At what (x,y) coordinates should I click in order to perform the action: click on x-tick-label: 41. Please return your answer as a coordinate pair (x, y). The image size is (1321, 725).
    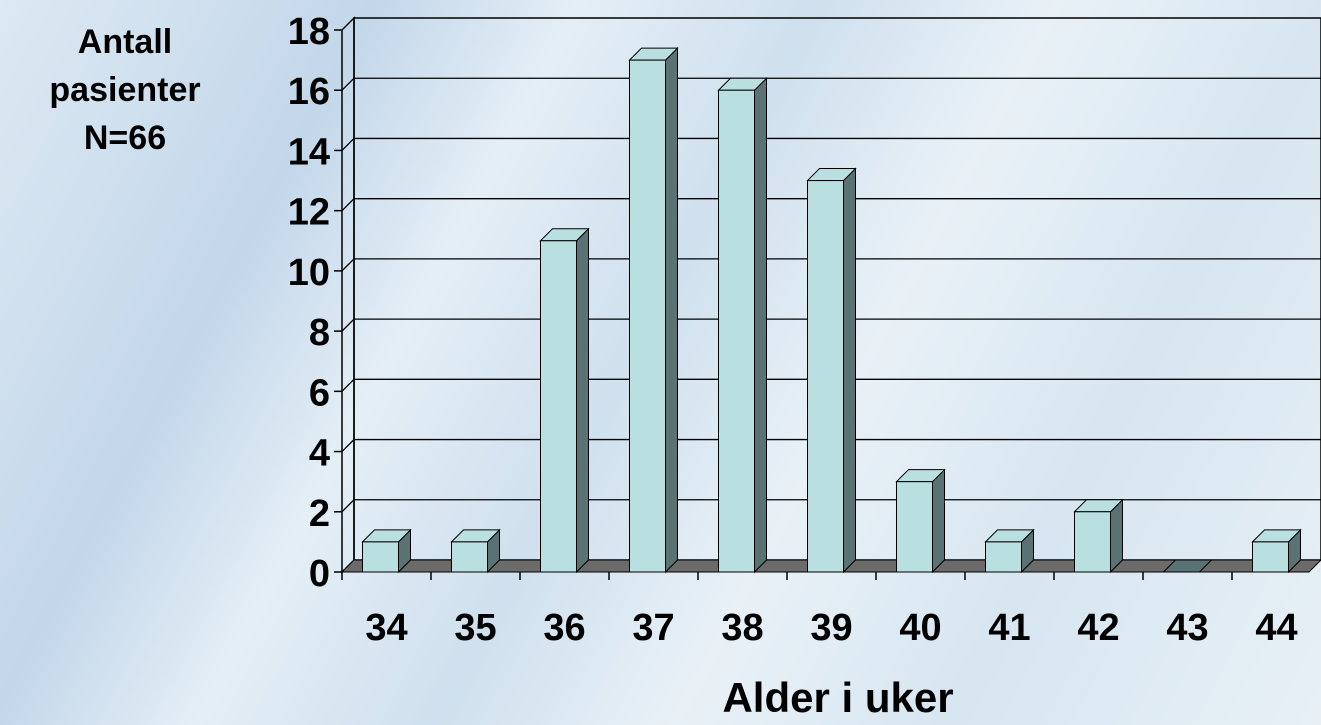
    Looking at the image, I should click on (1009, 628).